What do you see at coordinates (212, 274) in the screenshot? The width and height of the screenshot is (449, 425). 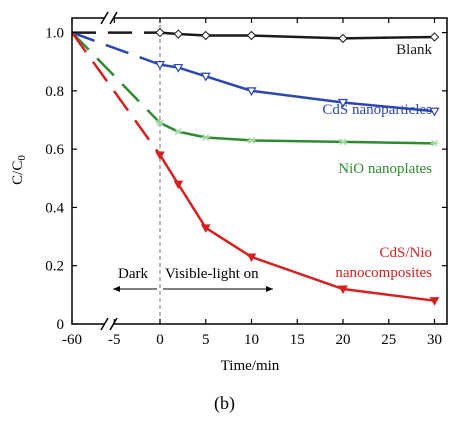 I see `annotation-light: Visible-light on` at bounding box center [212, 274].